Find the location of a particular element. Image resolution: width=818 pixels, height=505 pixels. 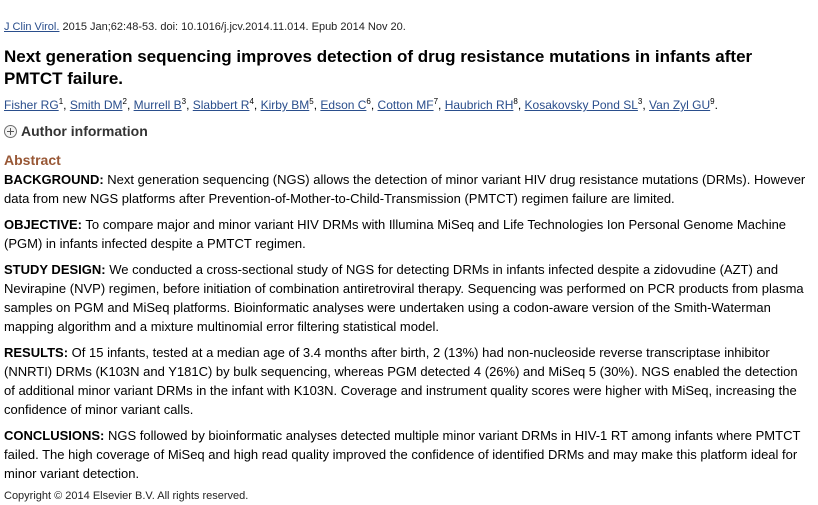

author-link: Murrell B is located at coordinates (157, 105).